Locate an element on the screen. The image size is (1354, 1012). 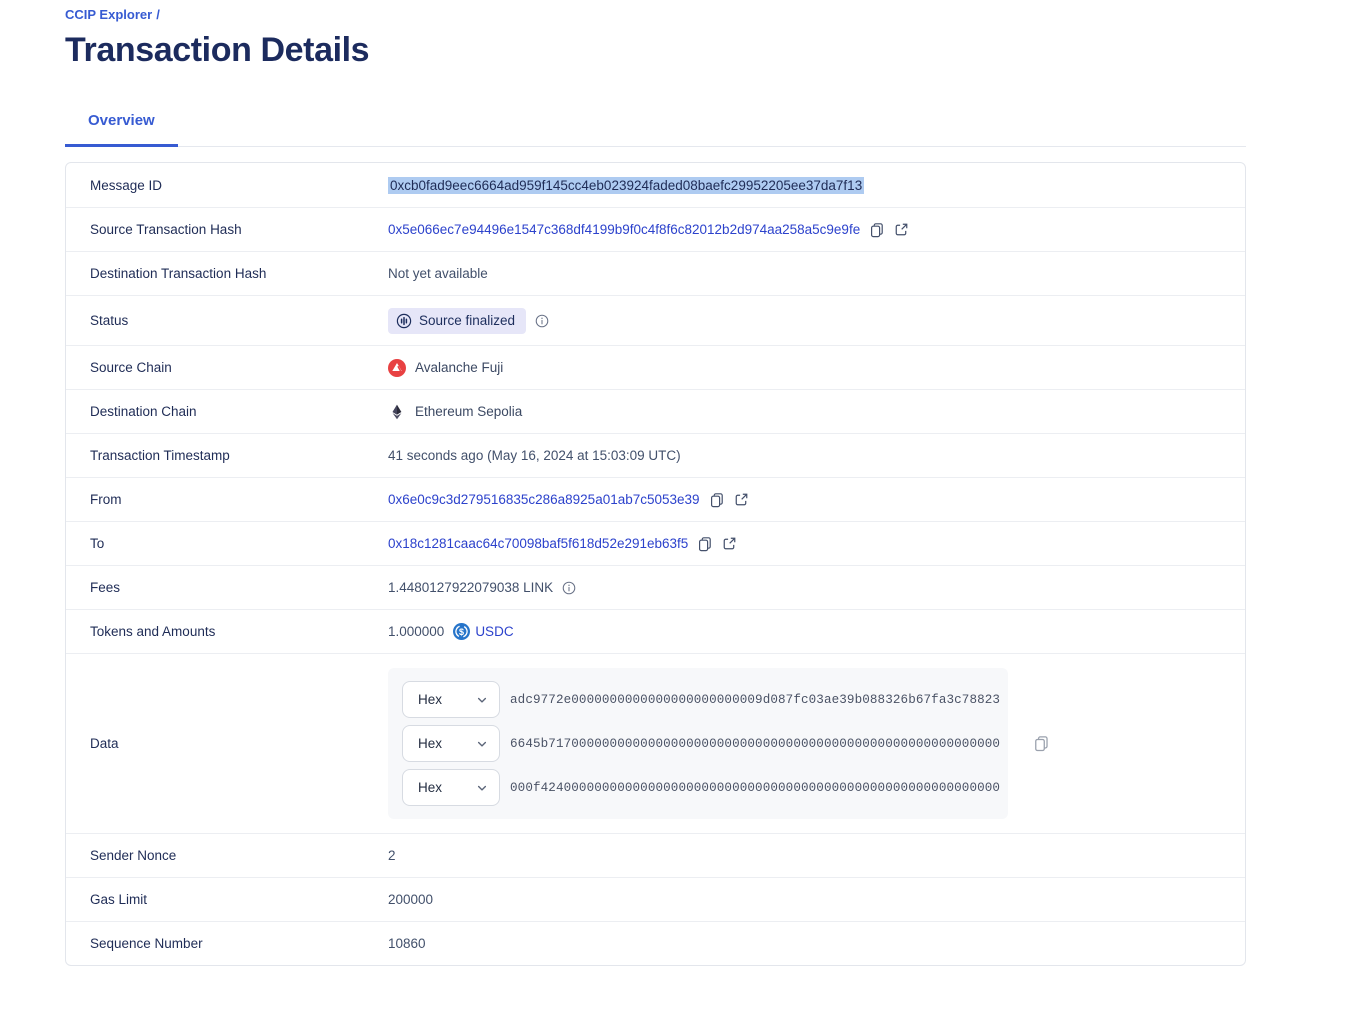
row-label: Tokens and Amounts is located at coordinates (153, 631).